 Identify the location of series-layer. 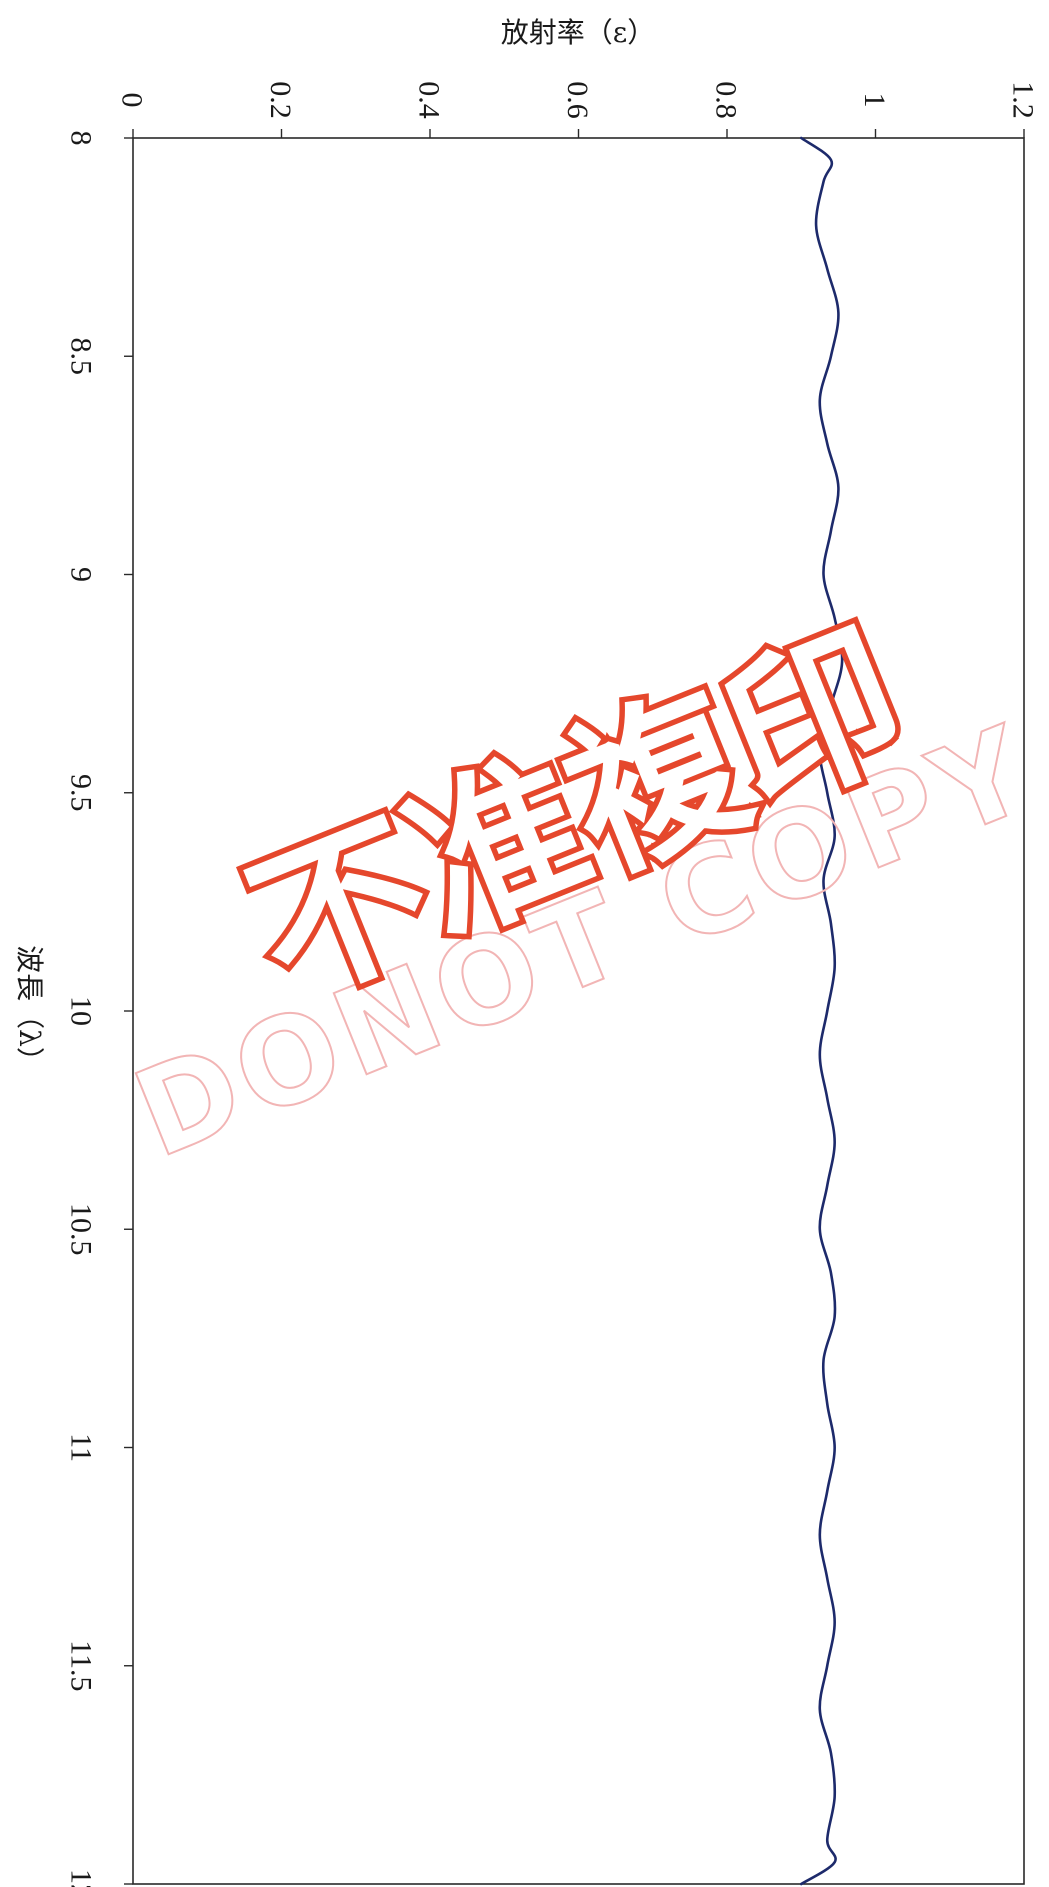
(821, 1011).